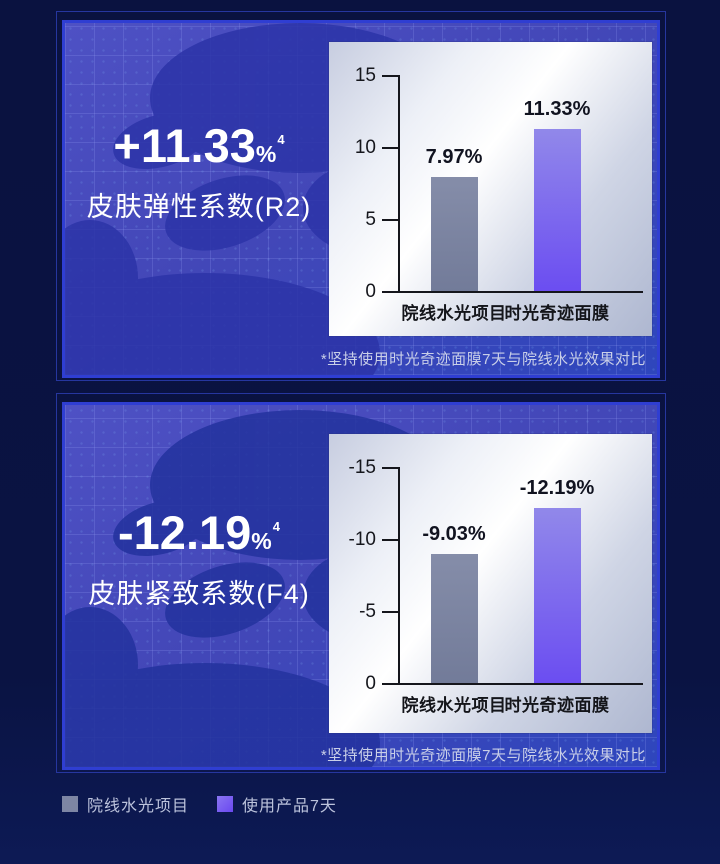  What do you see at coordinates (454, 157) in the screenshot?
I see `bar-value-label: 7.97%` at bounding box center [454, 157].